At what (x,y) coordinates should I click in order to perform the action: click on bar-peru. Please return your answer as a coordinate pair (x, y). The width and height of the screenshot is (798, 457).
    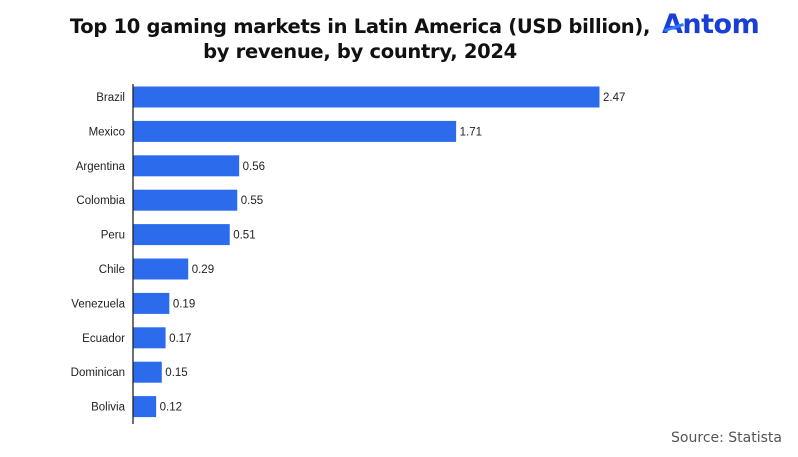
    Looking at the image, I should click on (181, 235).